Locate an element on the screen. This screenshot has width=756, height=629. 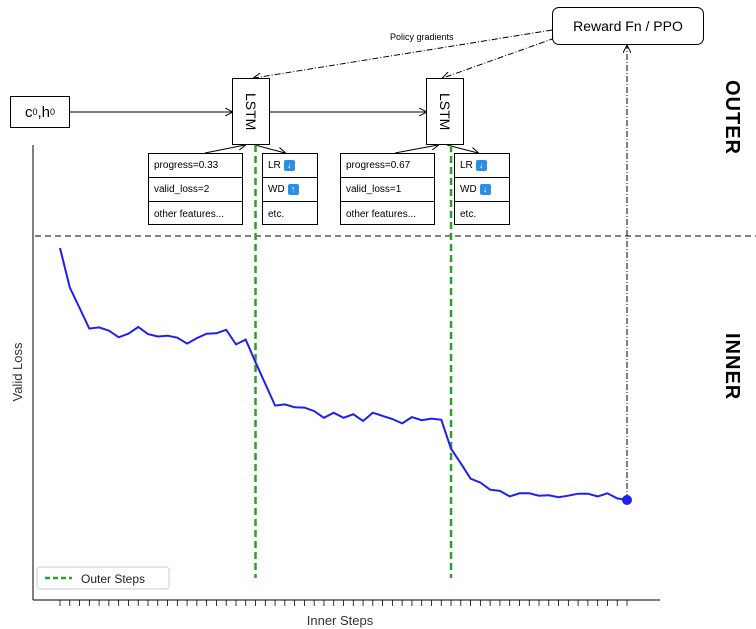
lstm-cell-1: LSTM is located at coordinates (251, 111).